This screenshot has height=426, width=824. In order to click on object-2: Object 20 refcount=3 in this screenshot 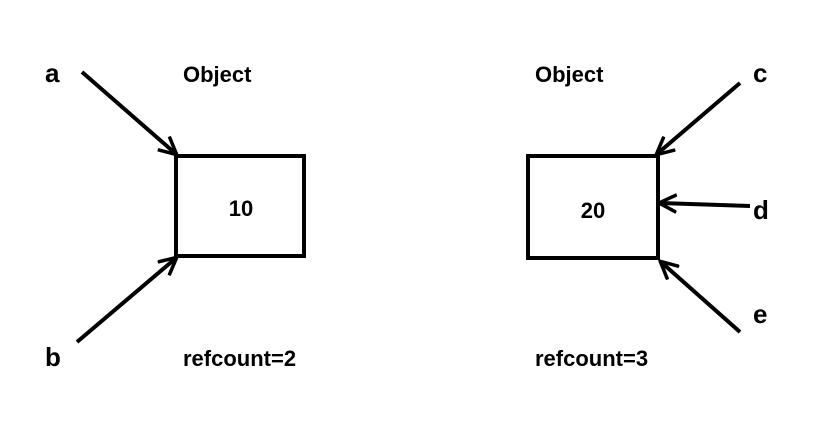, I will do `click(593, 216)`.